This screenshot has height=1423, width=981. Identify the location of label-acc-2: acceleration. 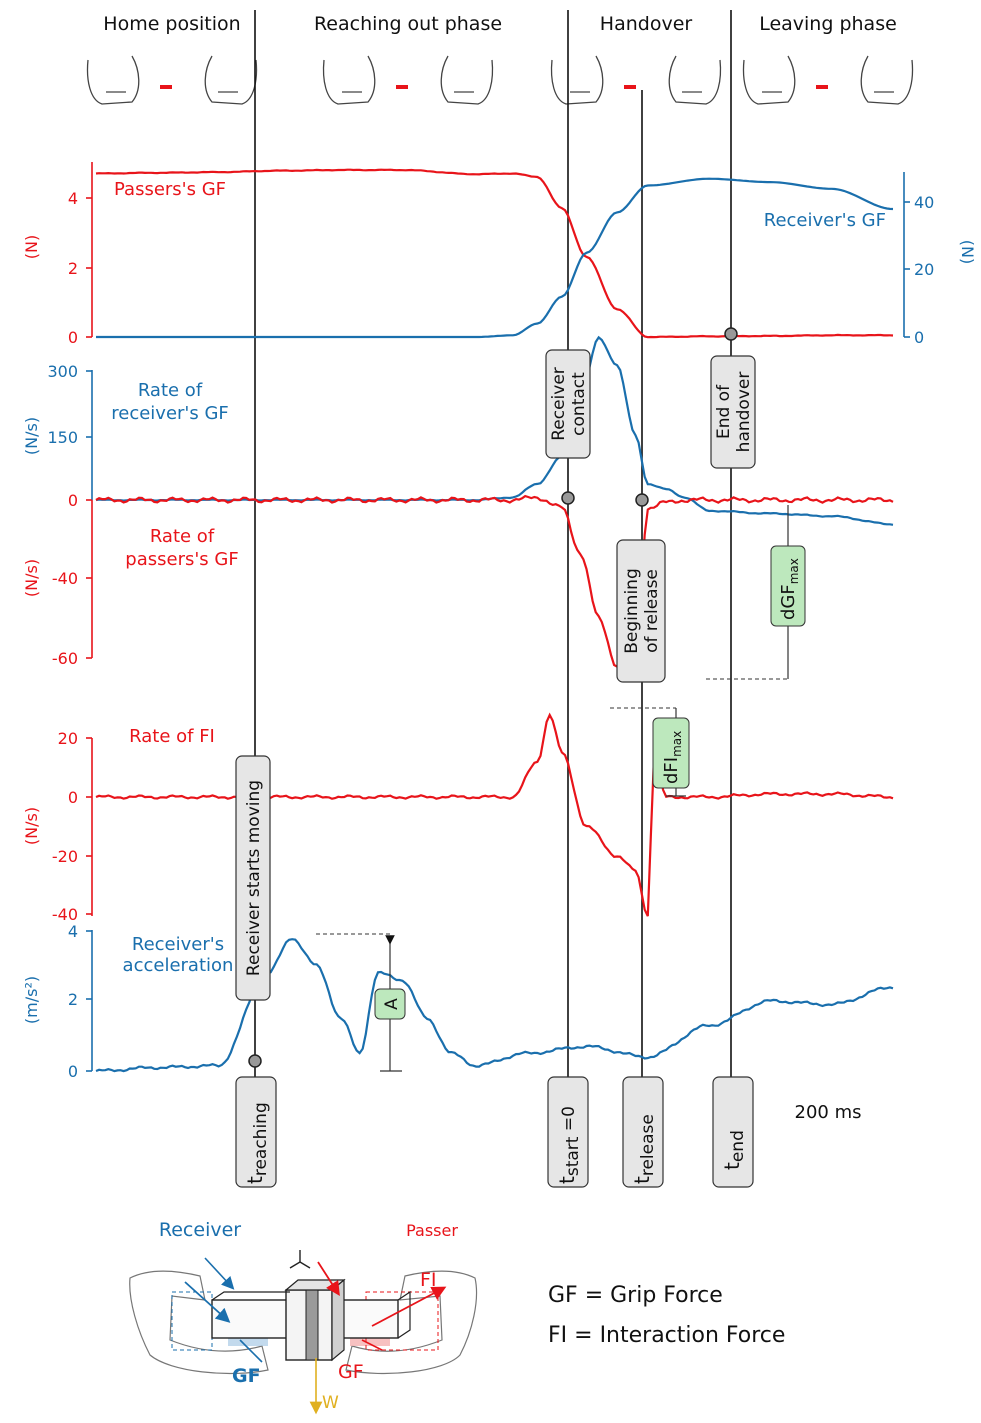
(178, 965).